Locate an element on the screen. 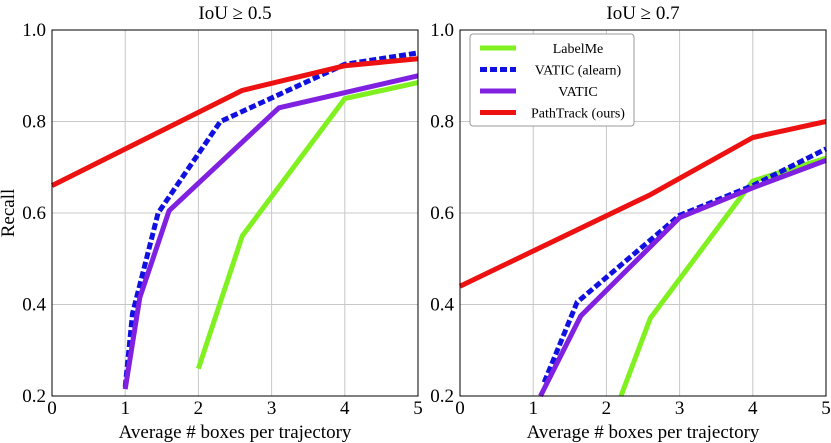  legend-label-vatic: VATIC is located at coordinates (577, 92).